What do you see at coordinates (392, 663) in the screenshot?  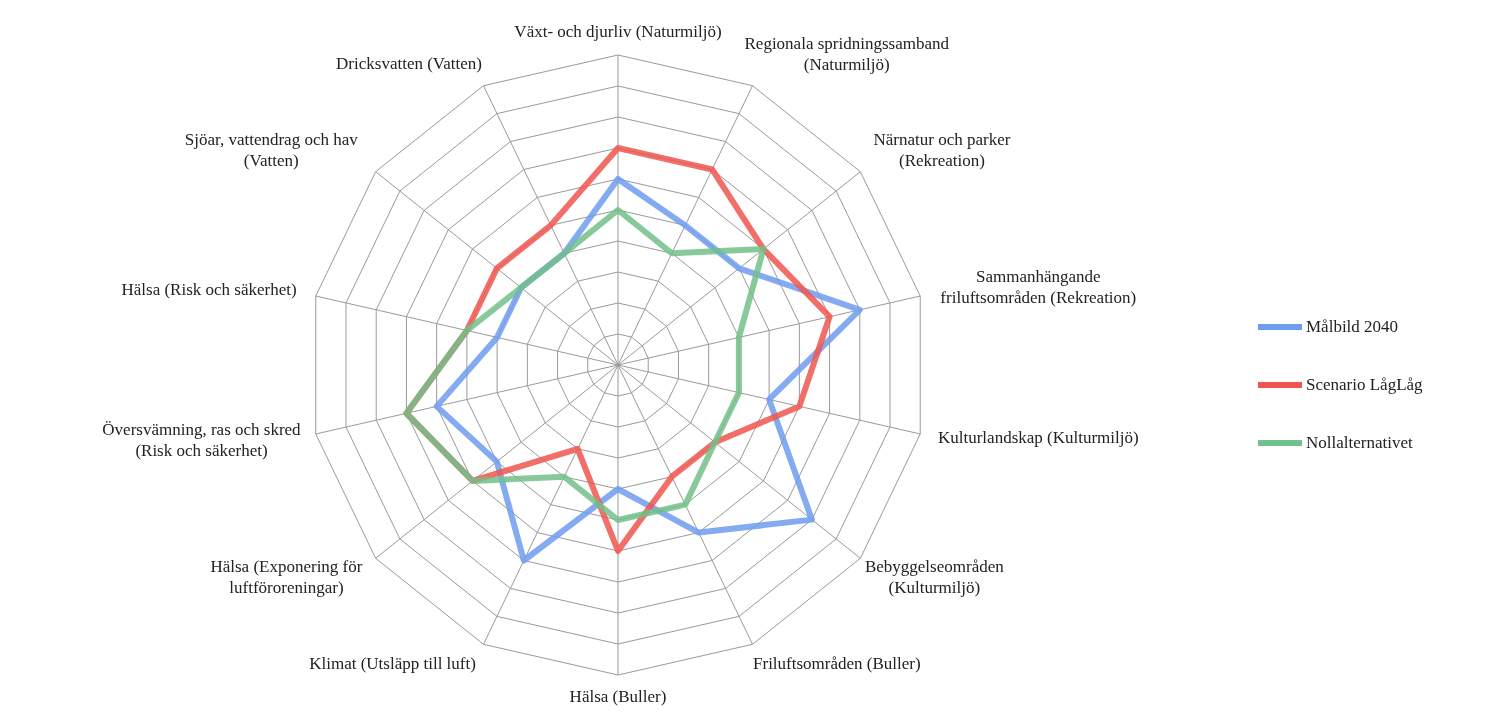 I see `spoke-label: Klimat (Utsläpp till luft)` at bounding box center [392, 663].